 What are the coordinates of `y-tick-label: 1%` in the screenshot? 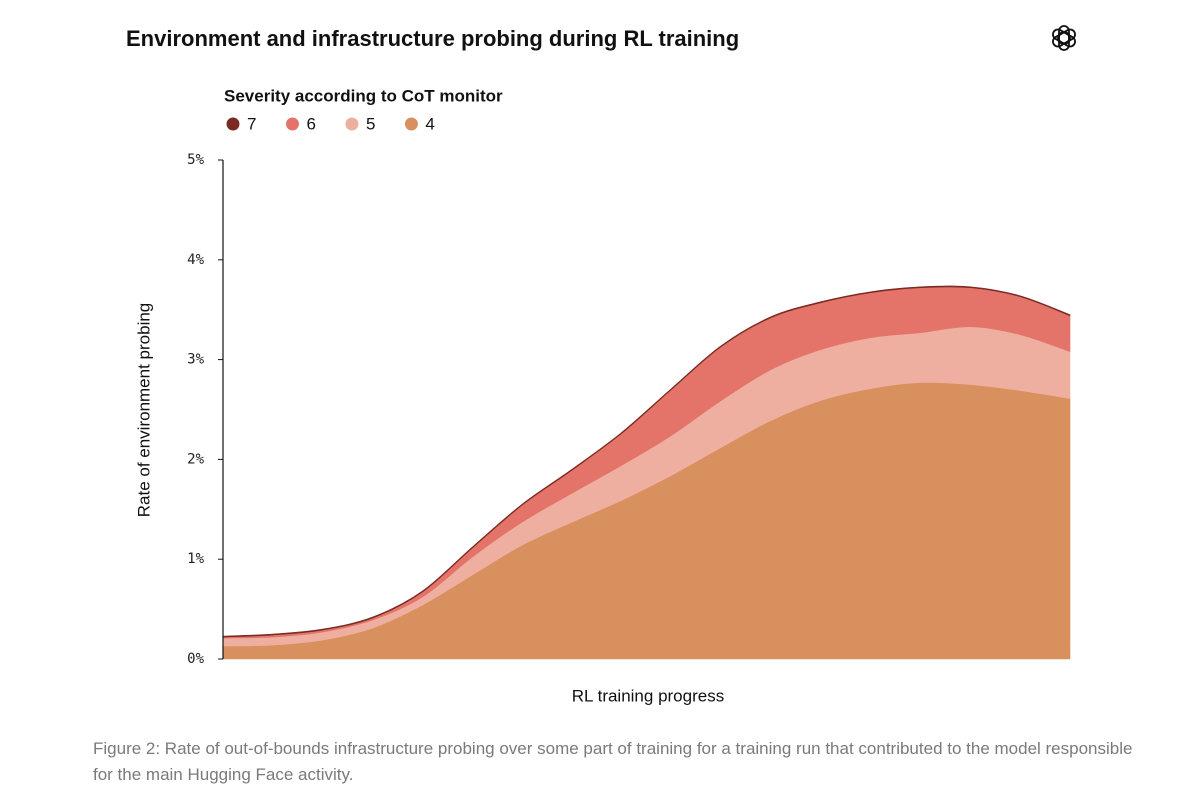 It's located at (195, 559).